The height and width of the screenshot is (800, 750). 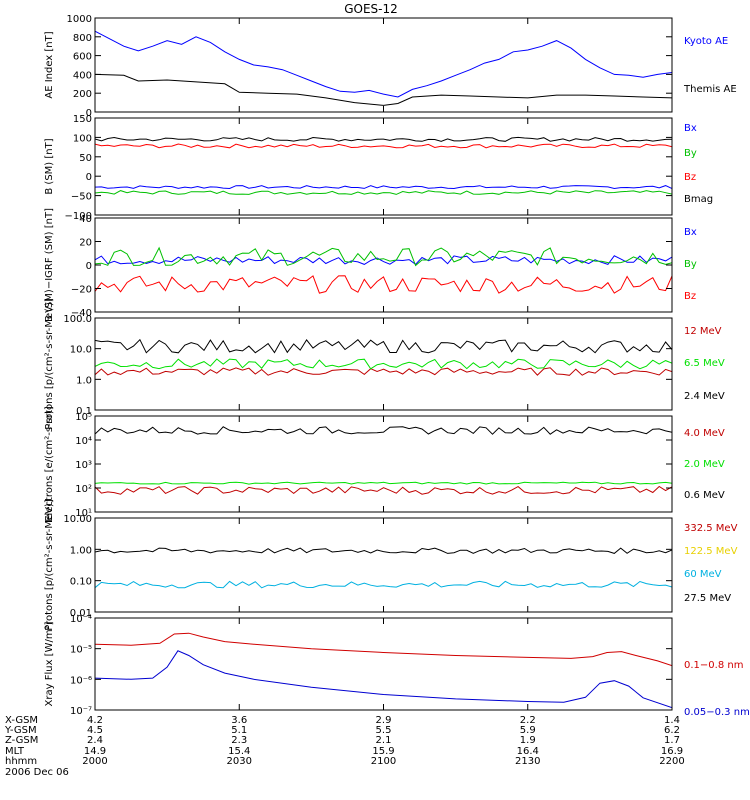 What do you see at coordinates (81, 350) in the screenshot?
I see `y-tick-label: 10.0` at bounding box center [81, 350].